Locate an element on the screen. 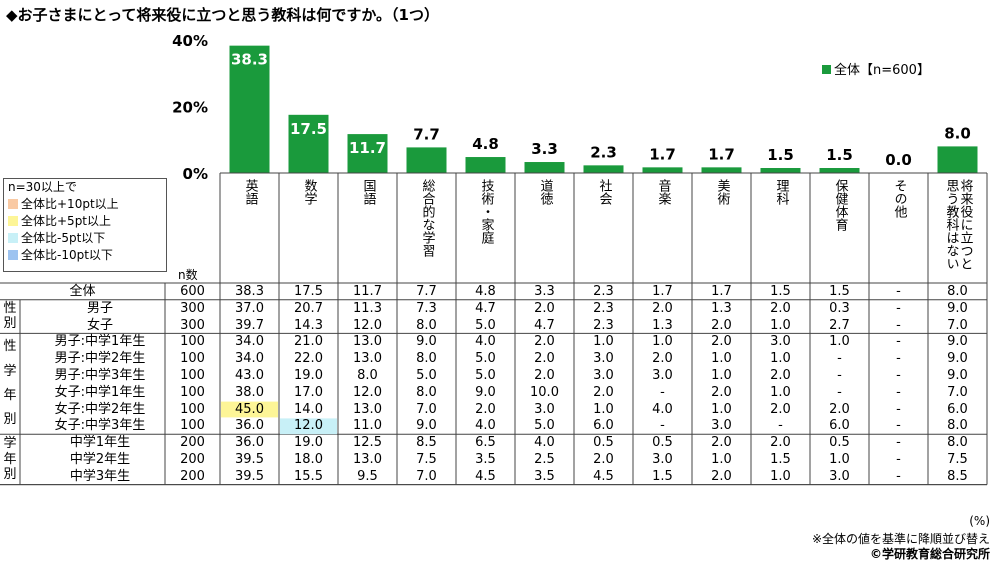 The image size is (1000, 562). swatch-minus5 is located at coordinates (13, 238).